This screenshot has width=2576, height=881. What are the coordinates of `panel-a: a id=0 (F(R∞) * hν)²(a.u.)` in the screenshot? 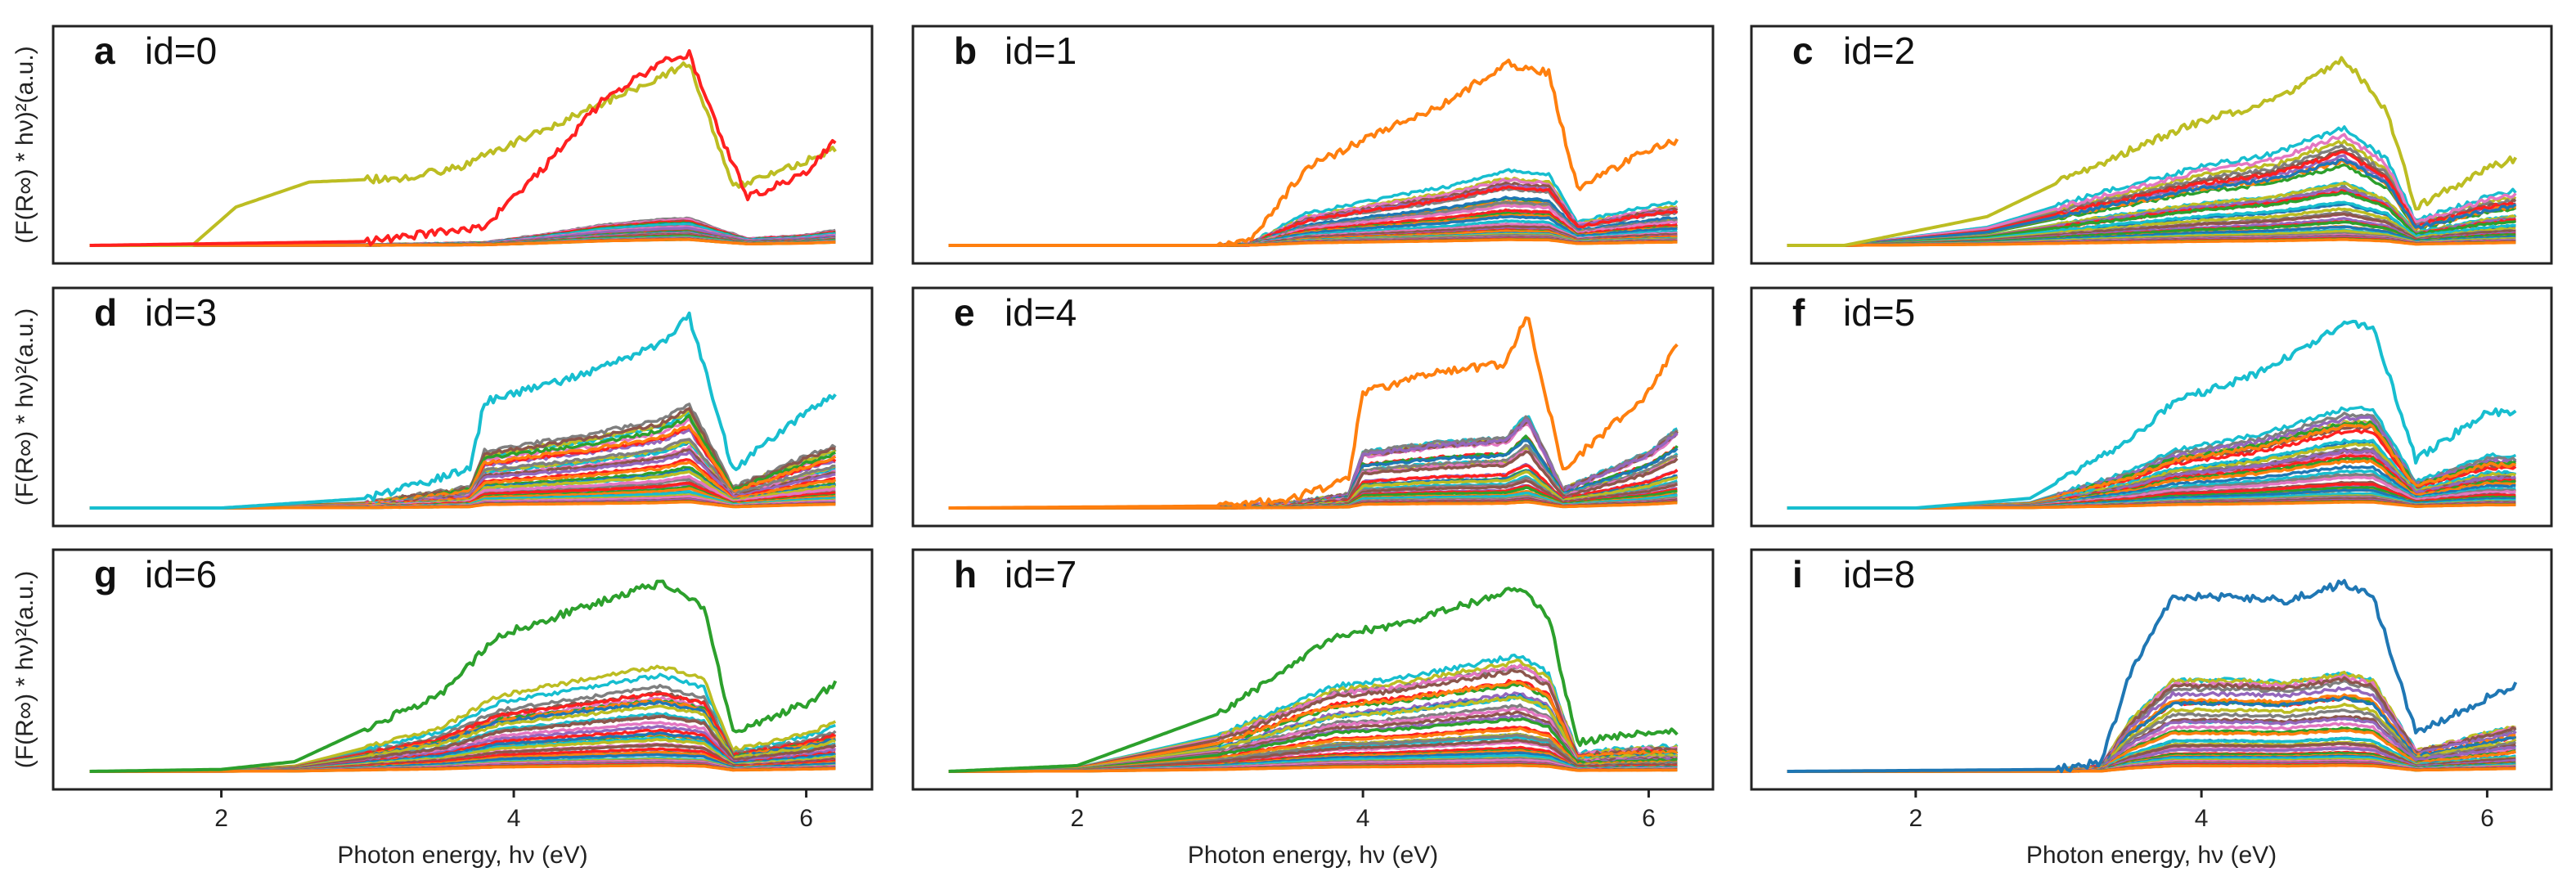 It's located at (442, 145).